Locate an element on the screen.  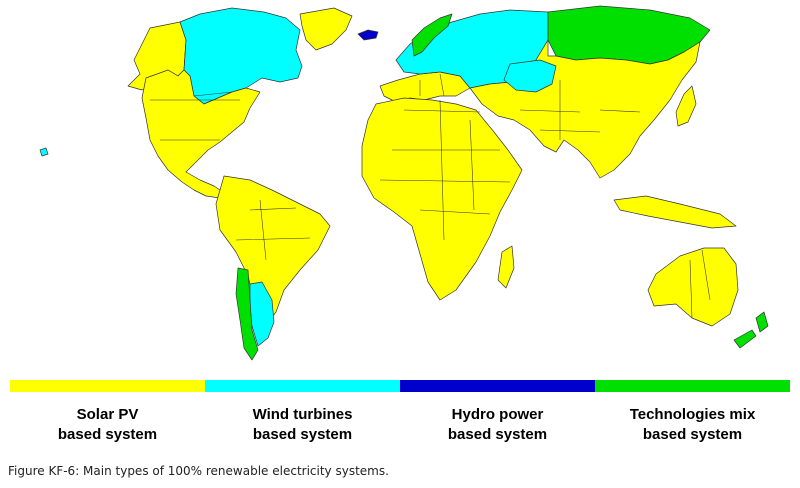
region-madagascar is located at coordinates (506, 267).